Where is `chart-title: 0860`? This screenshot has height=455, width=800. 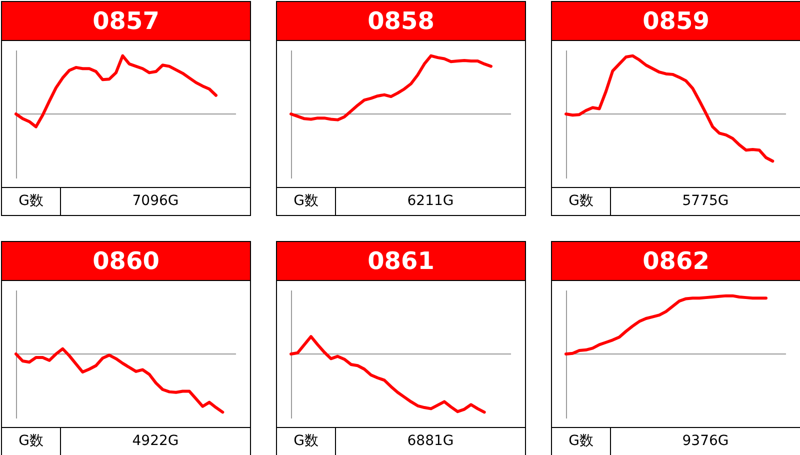
chart-title: 0860 is located at coordinates (126, 261).